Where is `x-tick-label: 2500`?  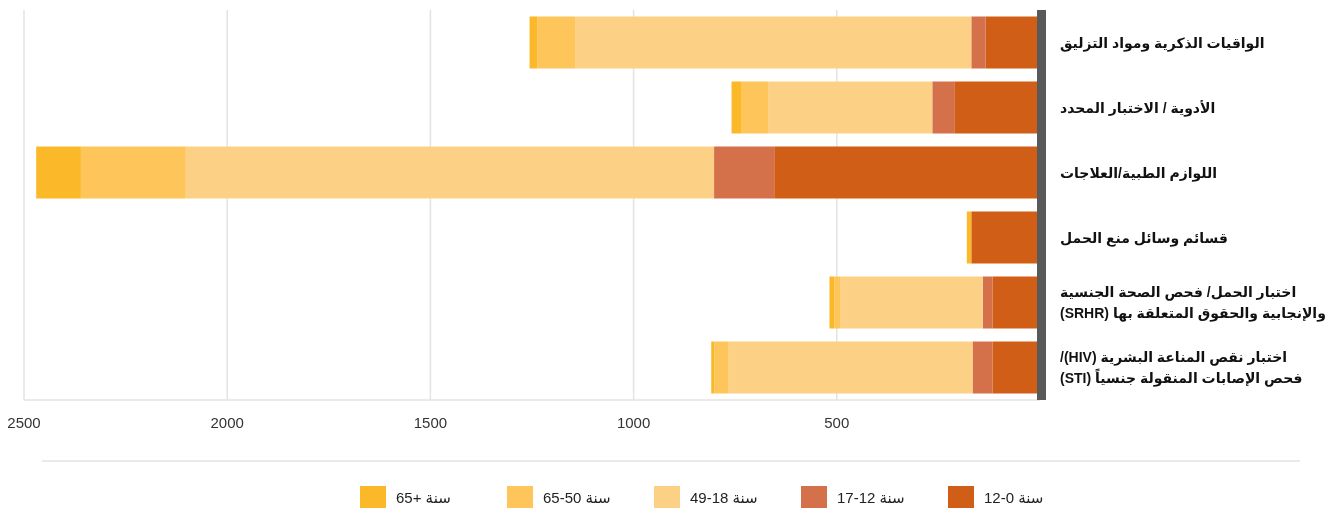
x-tick-label: 2500 is located at coordinates (24, 422).